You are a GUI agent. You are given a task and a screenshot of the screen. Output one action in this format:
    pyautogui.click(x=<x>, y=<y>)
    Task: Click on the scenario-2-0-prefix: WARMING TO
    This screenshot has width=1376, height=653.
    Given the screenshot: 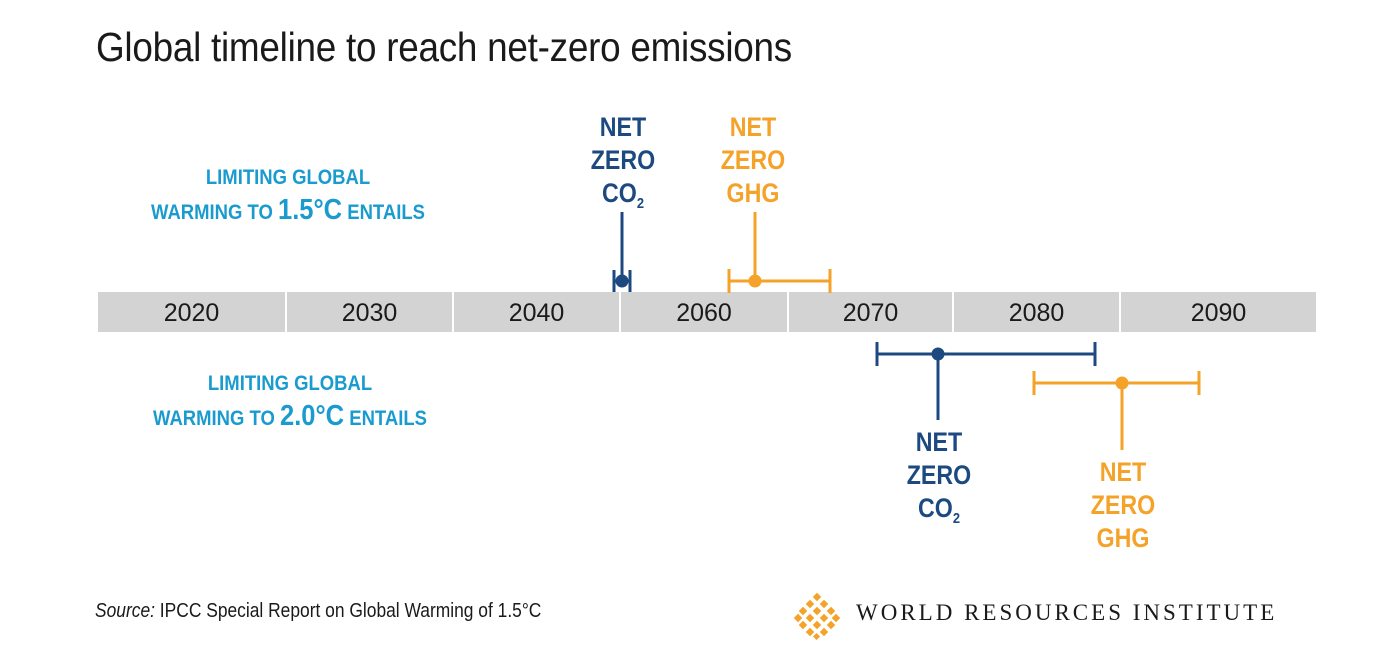 What is the action you would take?
    pyautogui.click(x=217, y=418)
    